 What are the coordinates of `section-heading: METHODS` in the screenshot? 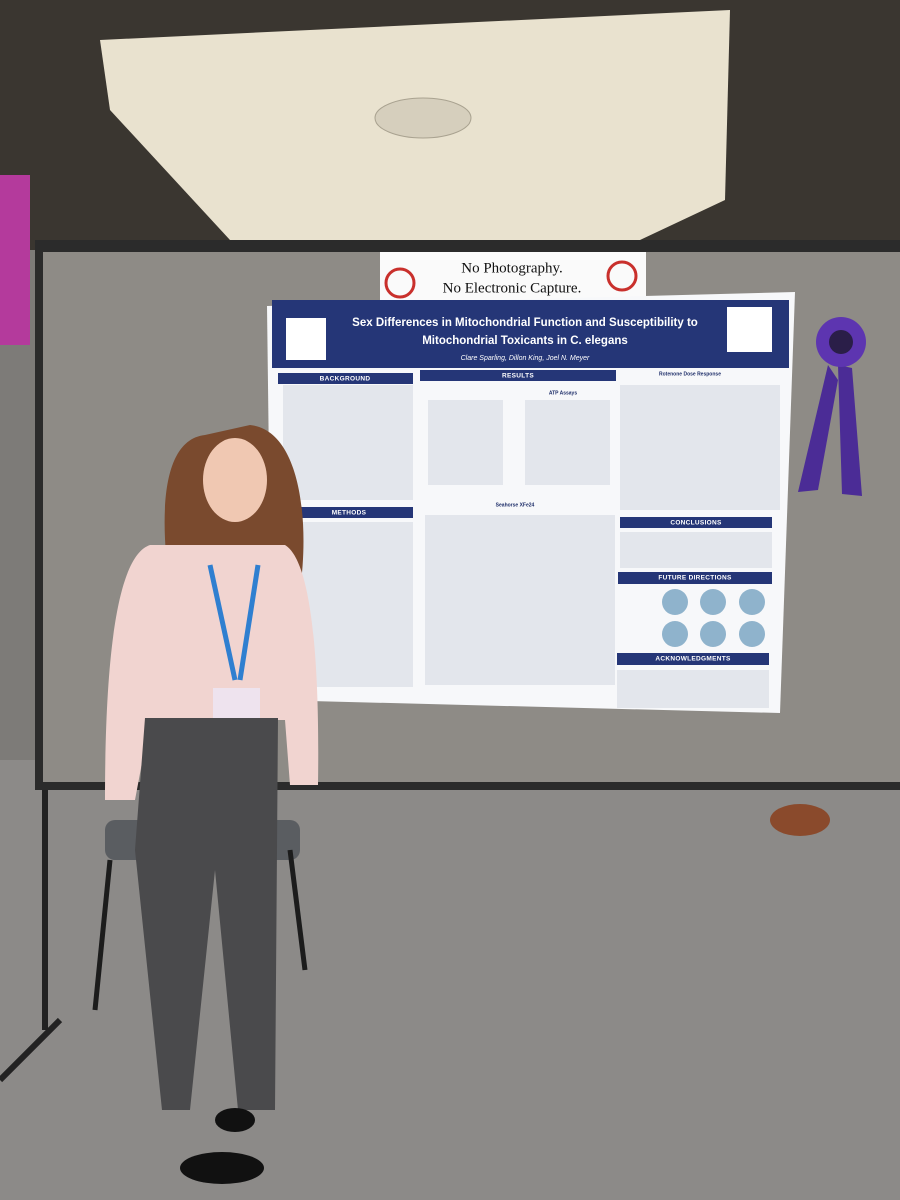 It's located at (349, 513).